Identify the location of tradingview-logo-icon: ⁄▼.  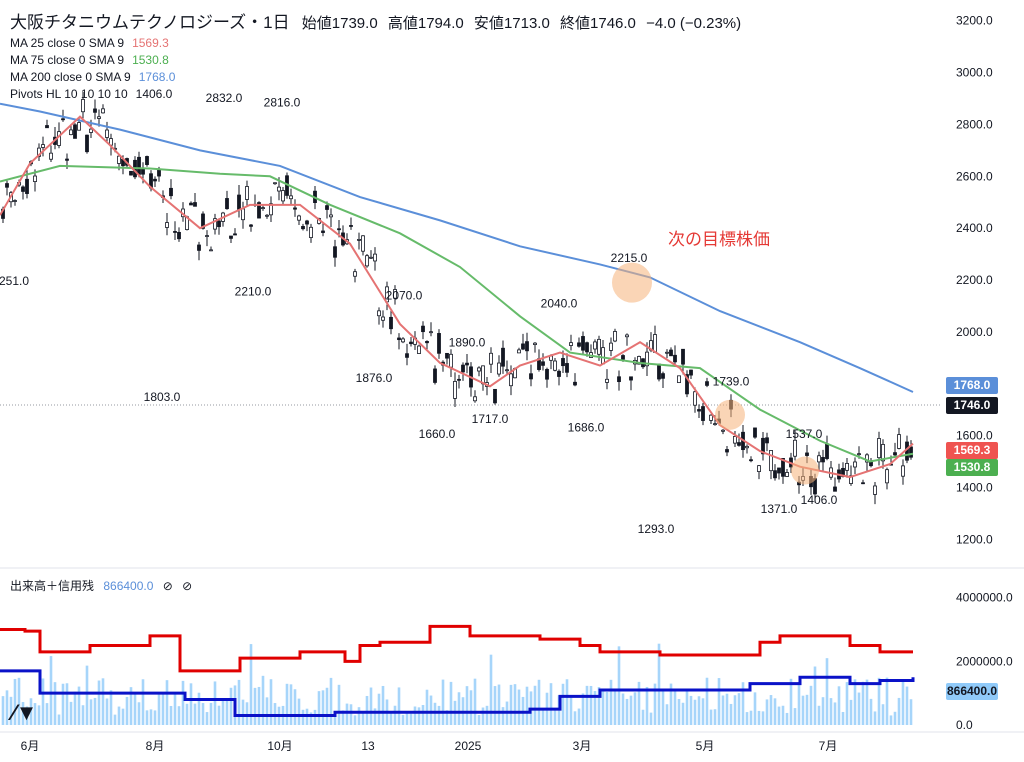
(25, 712).